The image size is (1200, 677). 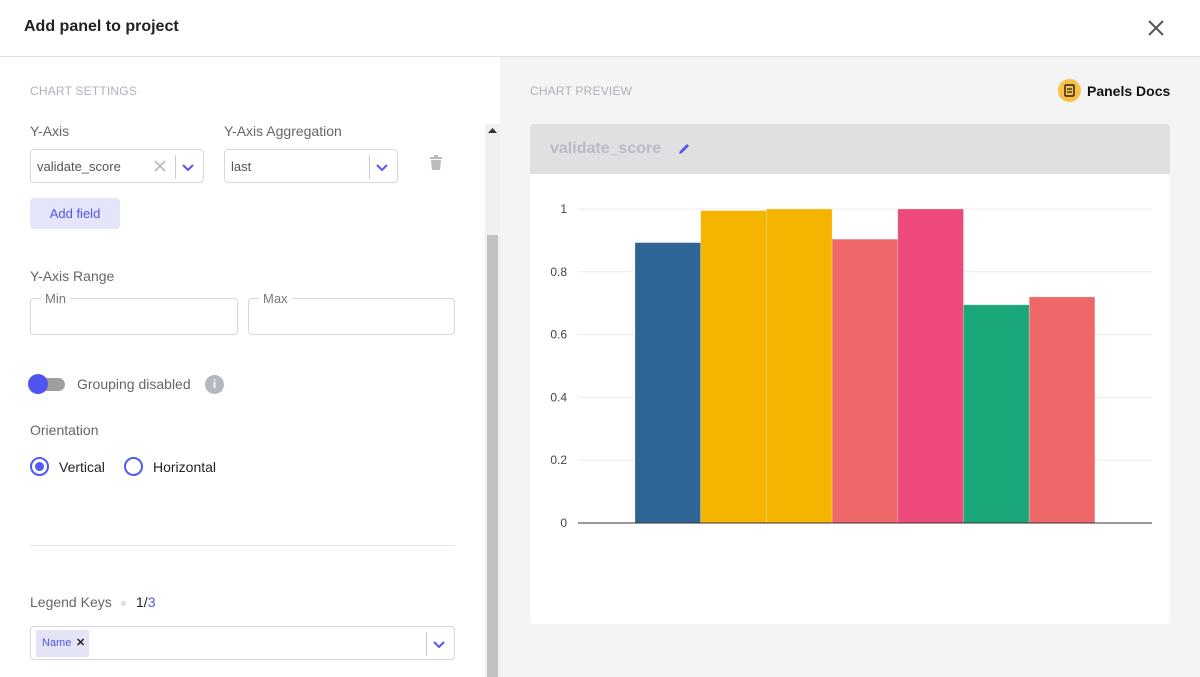 I want to click on section-label: CHART PREVIEW, so click(x=581, y=91).